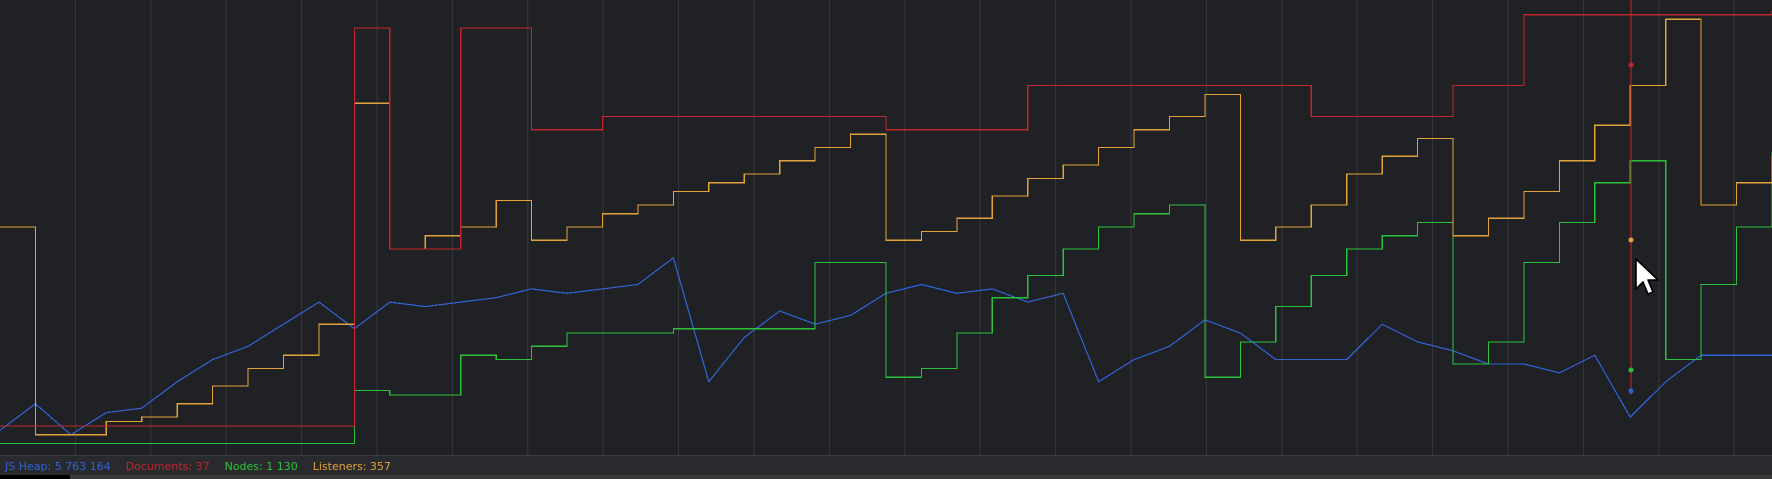  Describe the element at coordinates (167, 466) in the screenshot. I see `legend-documents: Documents: 37` at that location.